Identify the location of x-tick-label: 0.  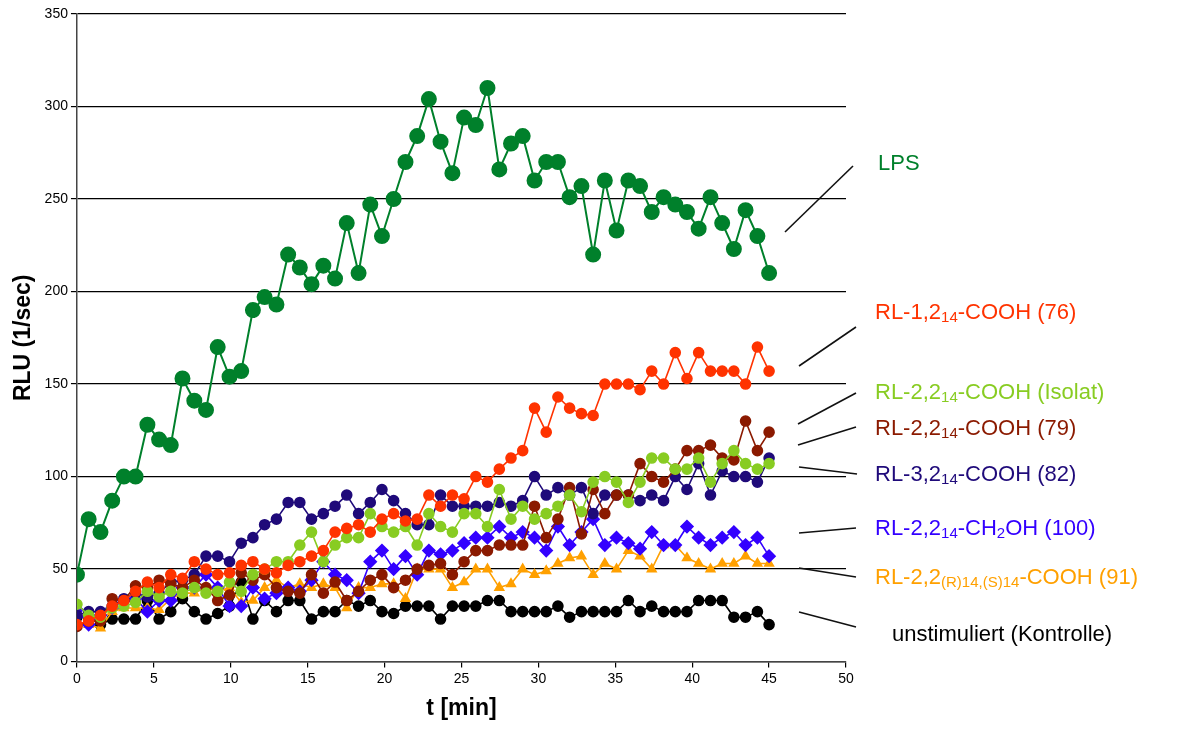
(77, 677).